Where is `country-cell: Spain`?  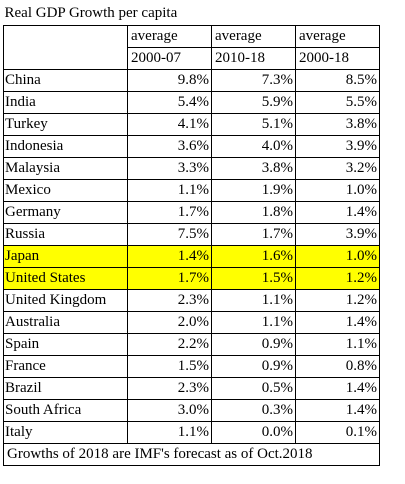 country-cell: Spain is located at coordinates (65, 344).